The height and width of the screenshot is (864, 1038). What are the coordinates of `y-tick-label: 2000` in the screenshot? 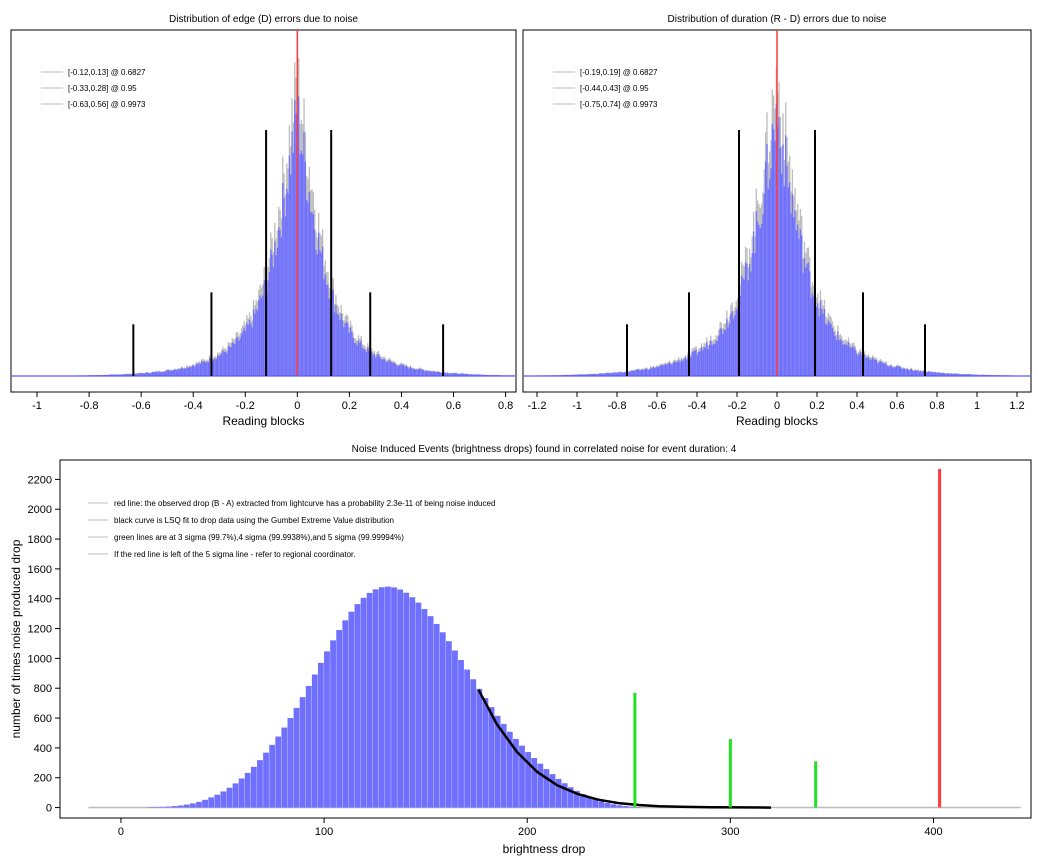 It's located at (40, 510).